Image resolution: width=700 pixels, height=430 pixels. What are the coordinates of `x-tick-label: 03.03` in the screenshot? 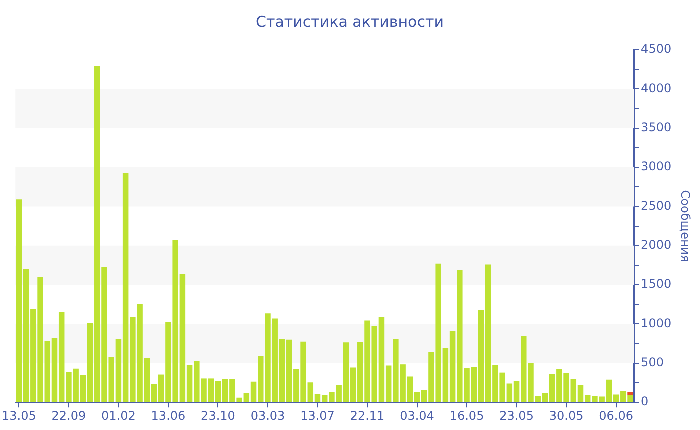 It's located at (268, 415).